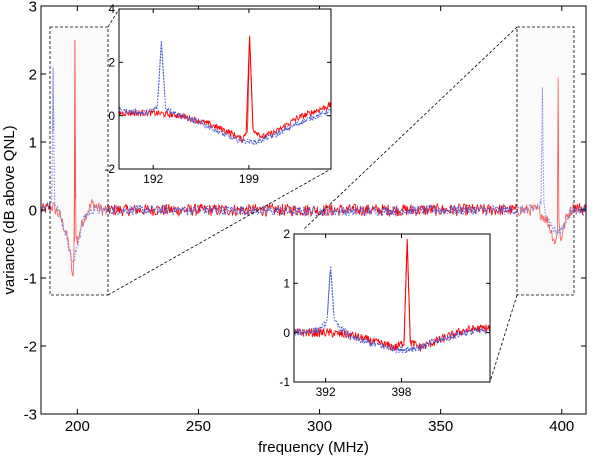  I want to click on x-tick-label: 250, so click(198, 426).